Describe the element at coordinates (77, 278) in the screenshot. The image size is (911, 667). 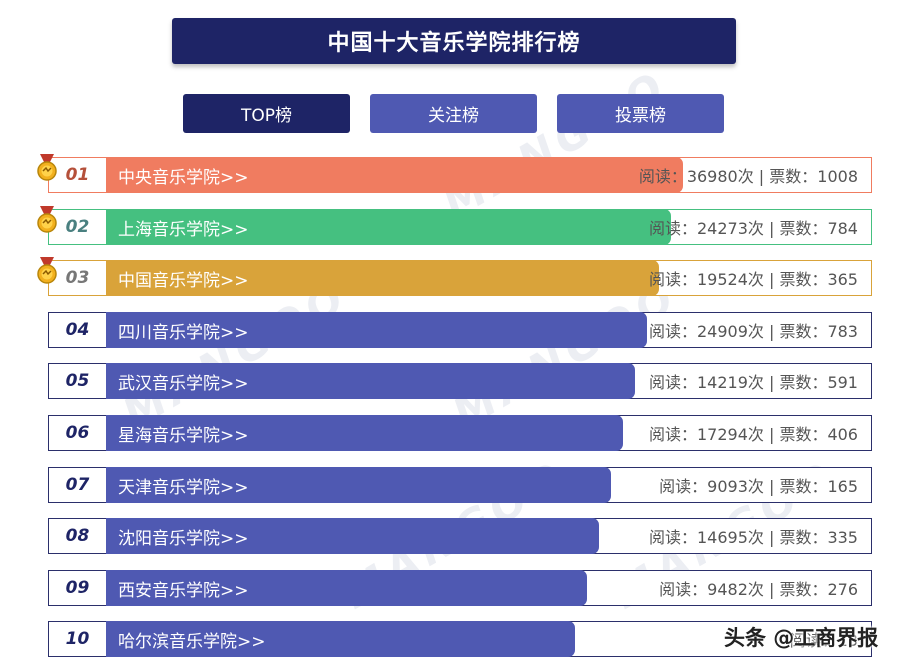
I see `rank-number: 03` at that location.